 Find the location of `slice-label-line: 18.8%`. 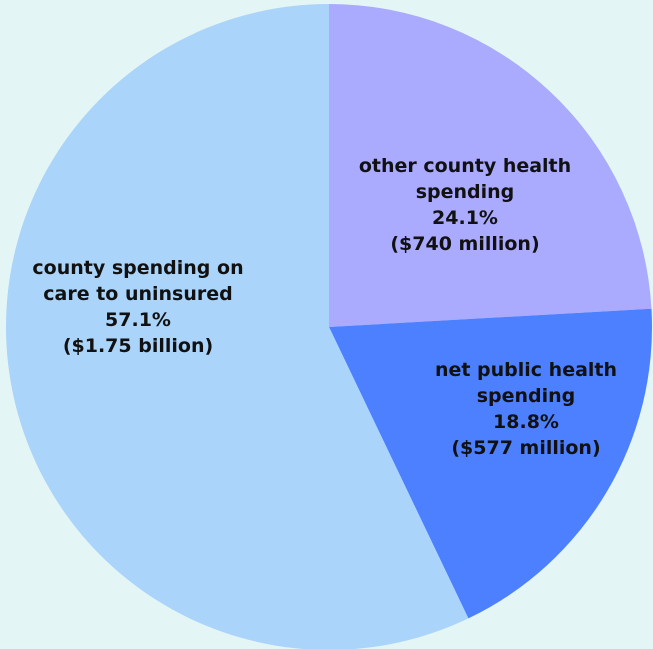

slice-label-line: 18.8% is located at coordinates (526, 422).